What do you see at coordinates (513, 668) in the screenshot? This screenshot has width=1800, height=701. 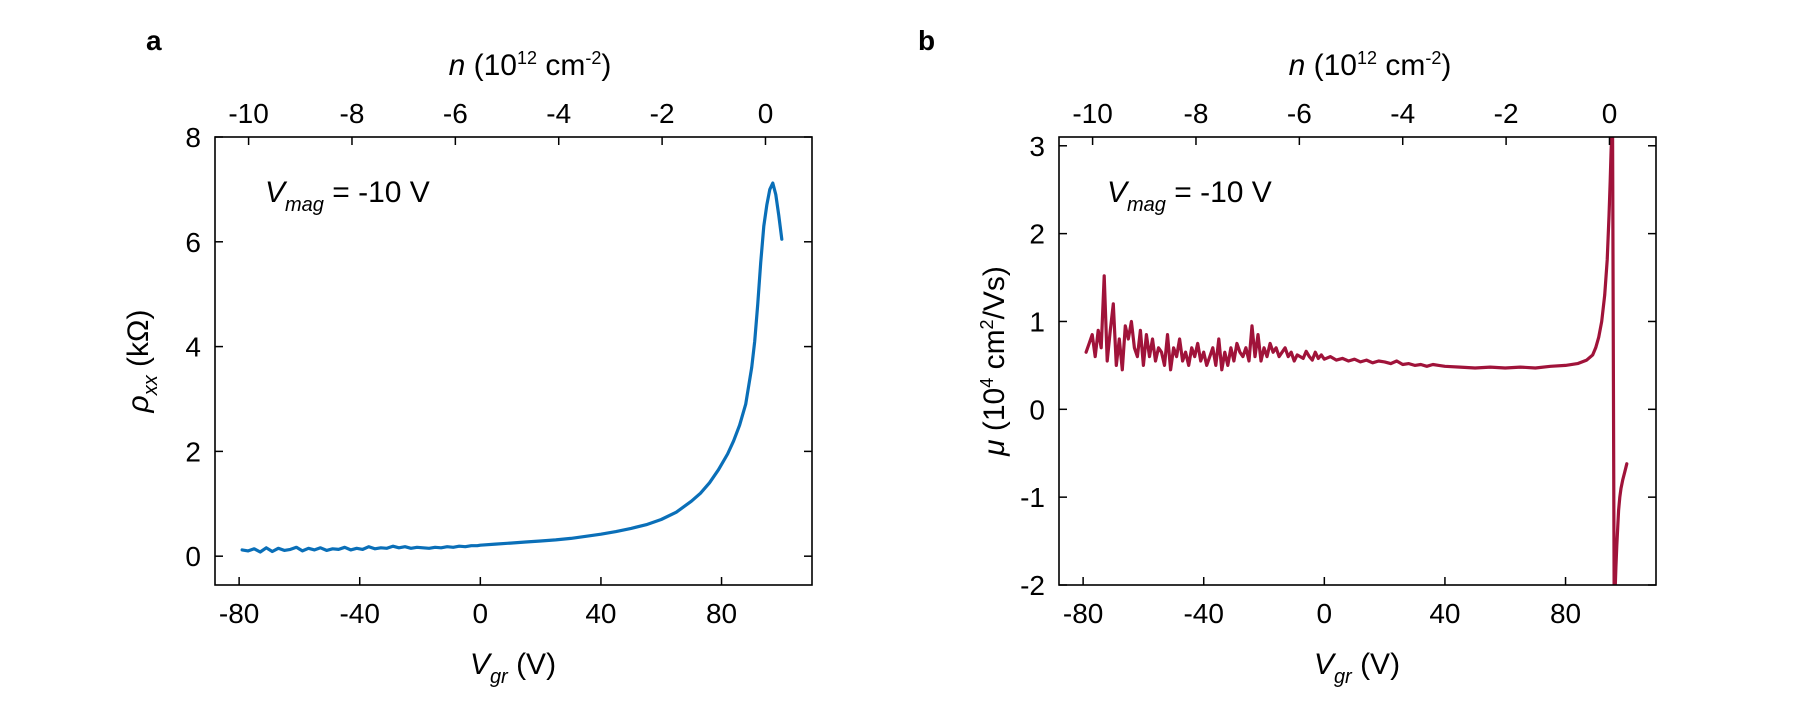 I see `panel-a-x-axis-label: Vgr (V)` at bounding box center [513, 668].